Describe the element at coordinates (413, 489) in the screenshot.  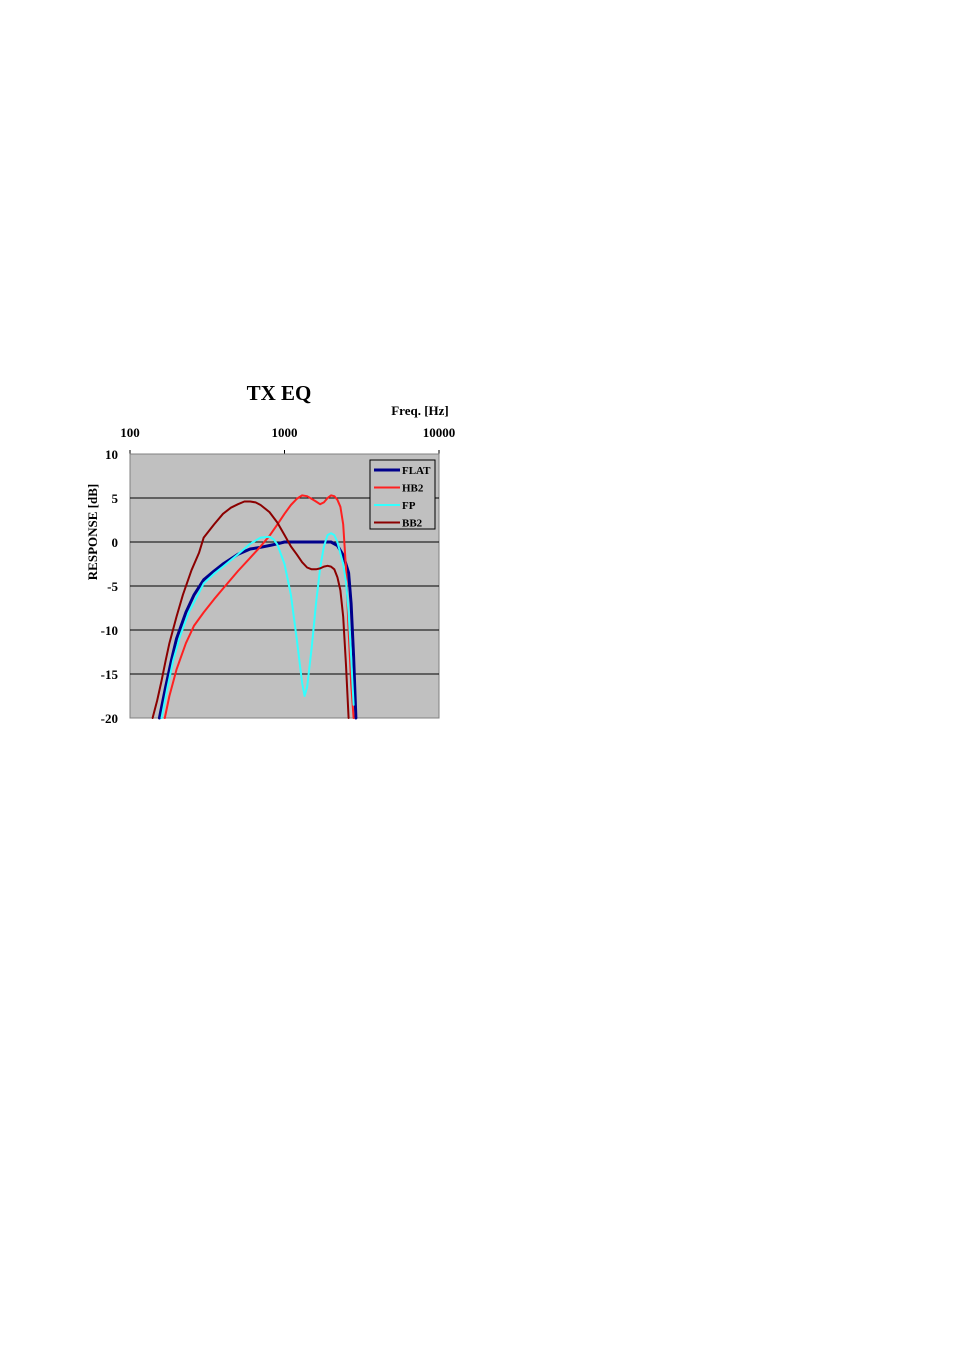
I see `legend-label-hb2: HB2` at that location.